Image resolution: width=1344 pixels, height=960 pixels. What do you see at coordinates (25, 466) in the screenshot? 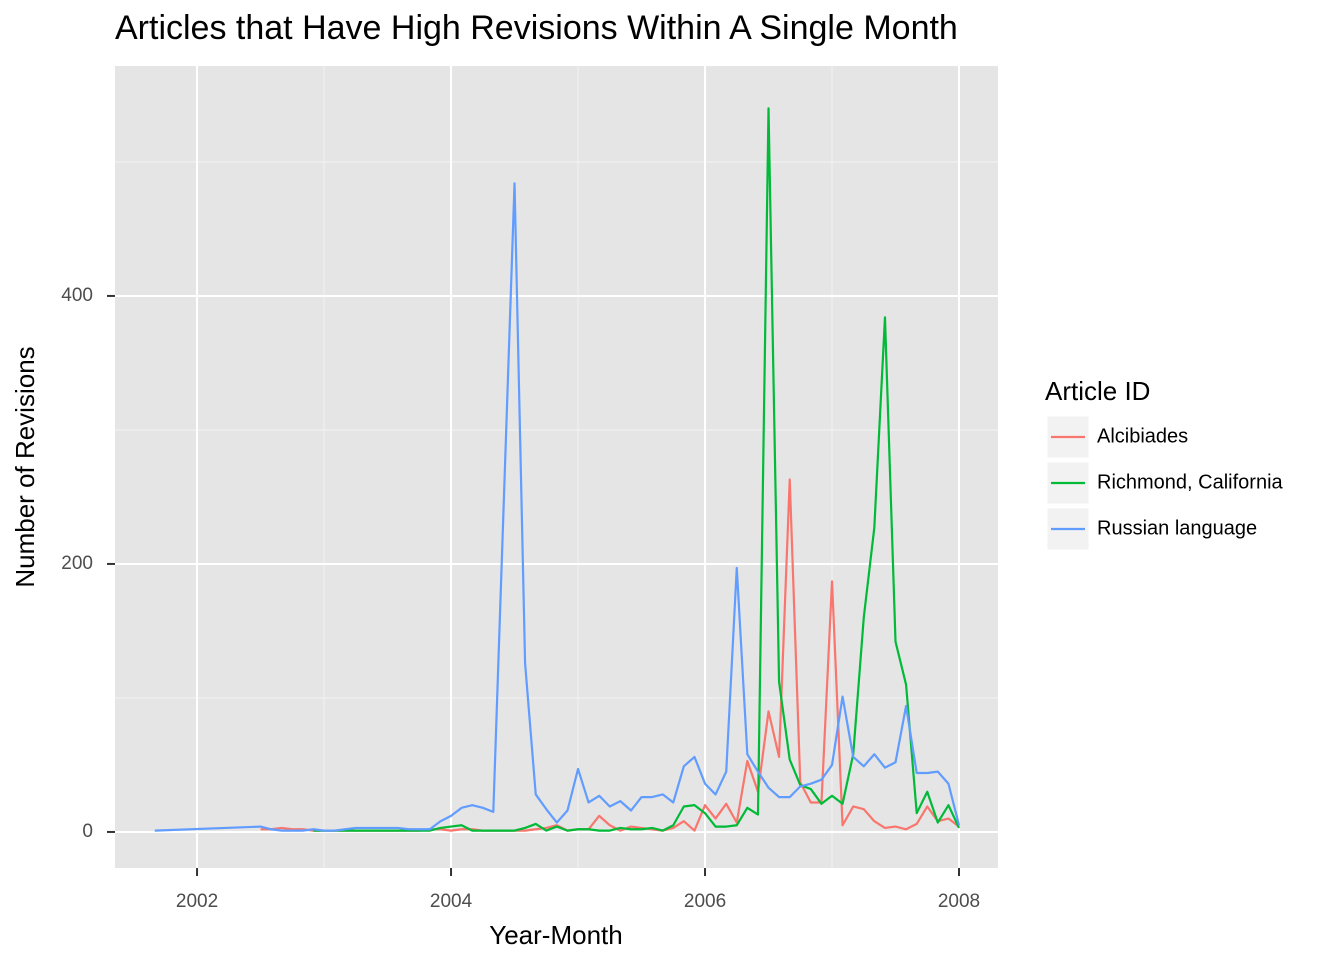
I see `y-axis-title: Number of Revisions` at bounding box center [25, 466].